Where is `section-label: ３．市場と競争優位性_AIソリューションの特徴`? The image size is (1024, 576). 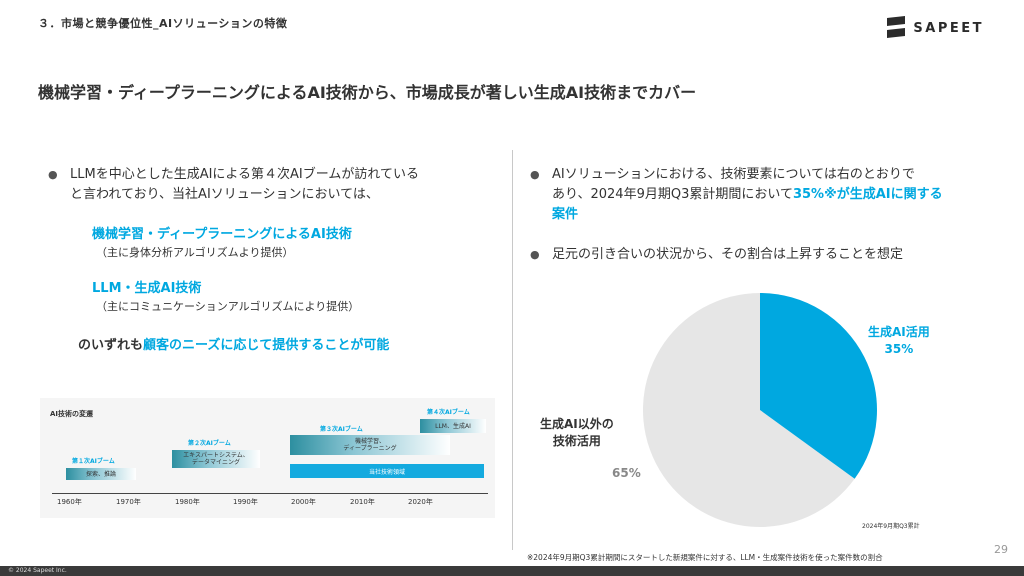 section-label: ３．市場と競争優位性_AIソリューションの特徴 is located at coordinates (163, 23).